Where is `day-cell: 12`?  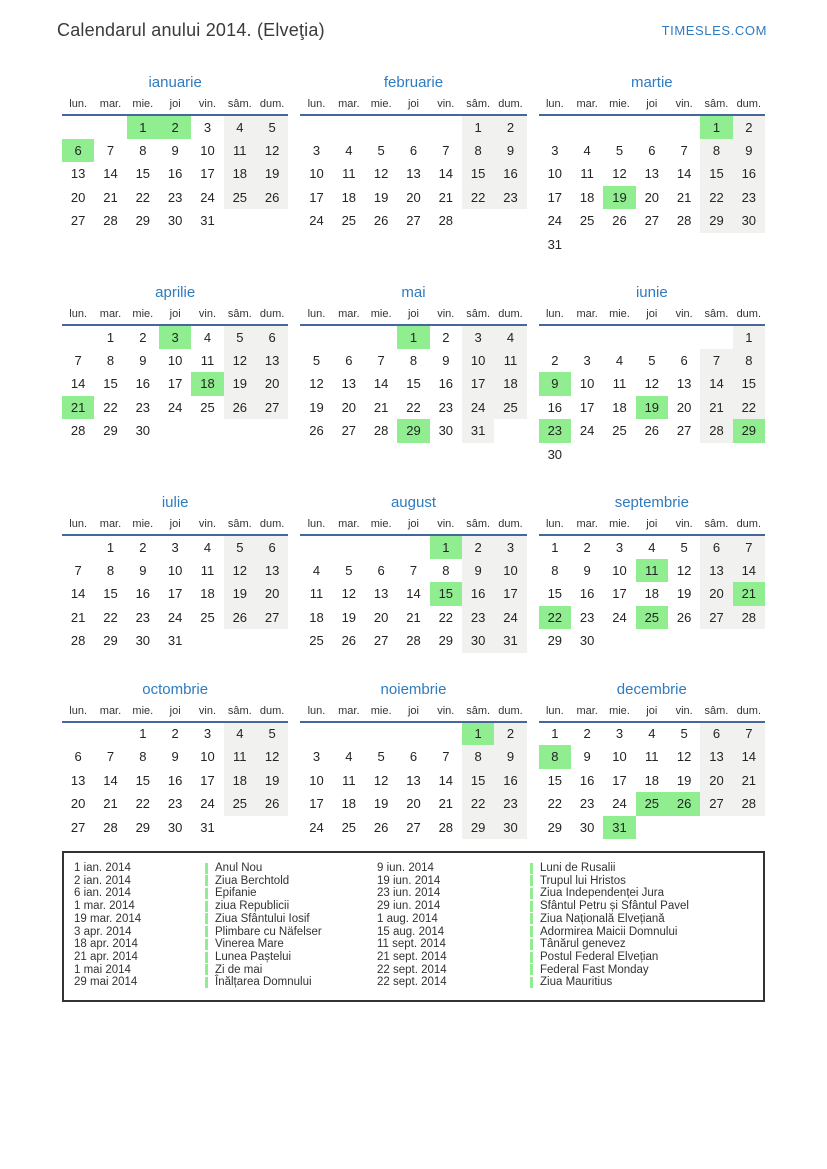
day-cell: 12 is located at coordinates (619, 174).